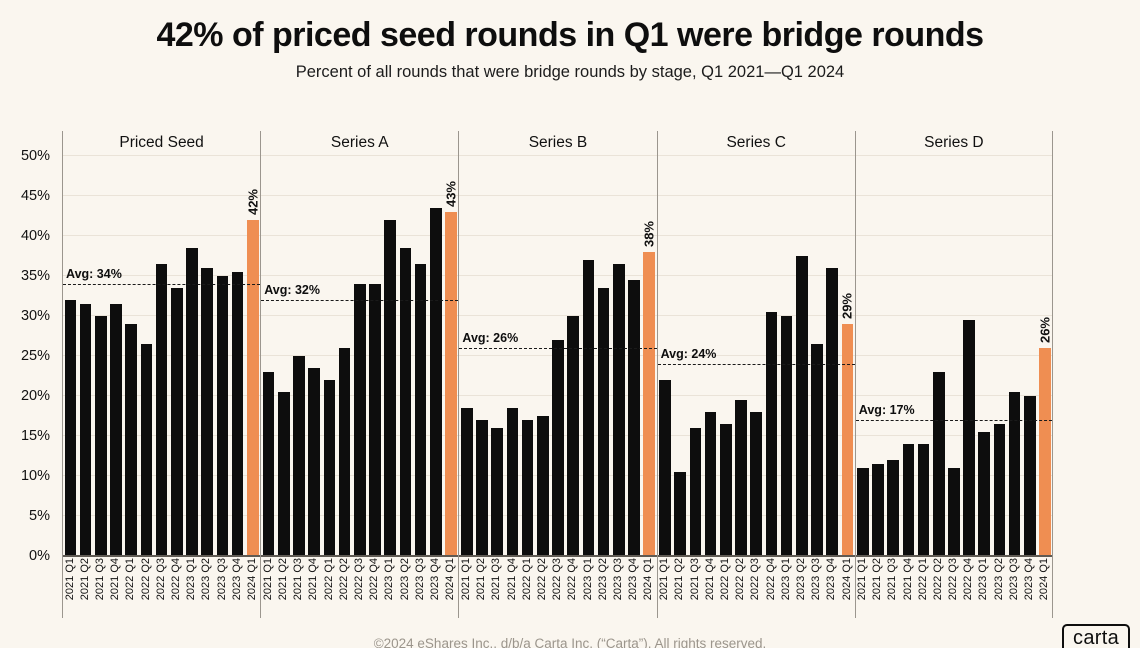 The height and width of the screenshot is (648, 1140). I want to click on bar-2023-q4, so click(435, 382).